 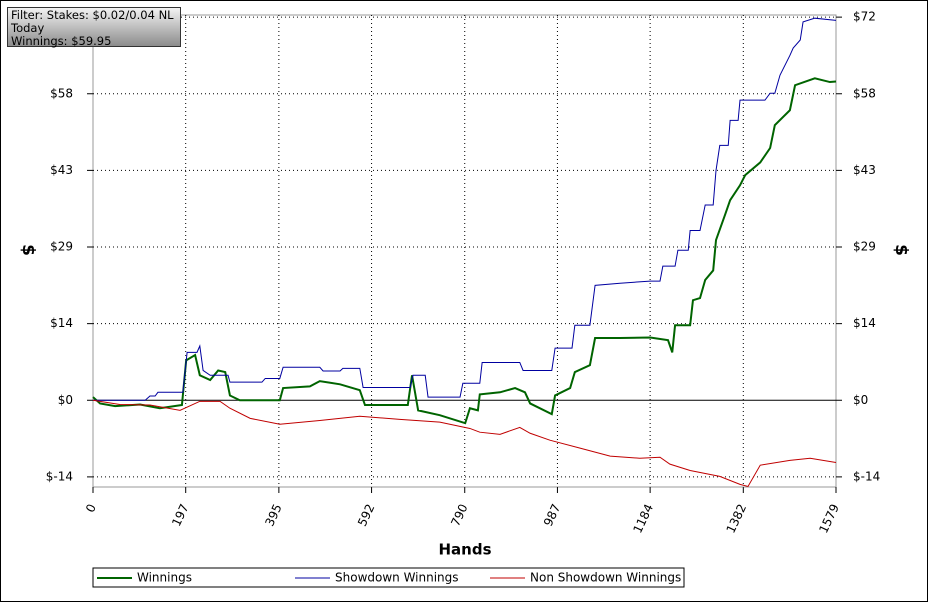 I want to click on y2-tick-label: $14, so click(x=864, y=323).